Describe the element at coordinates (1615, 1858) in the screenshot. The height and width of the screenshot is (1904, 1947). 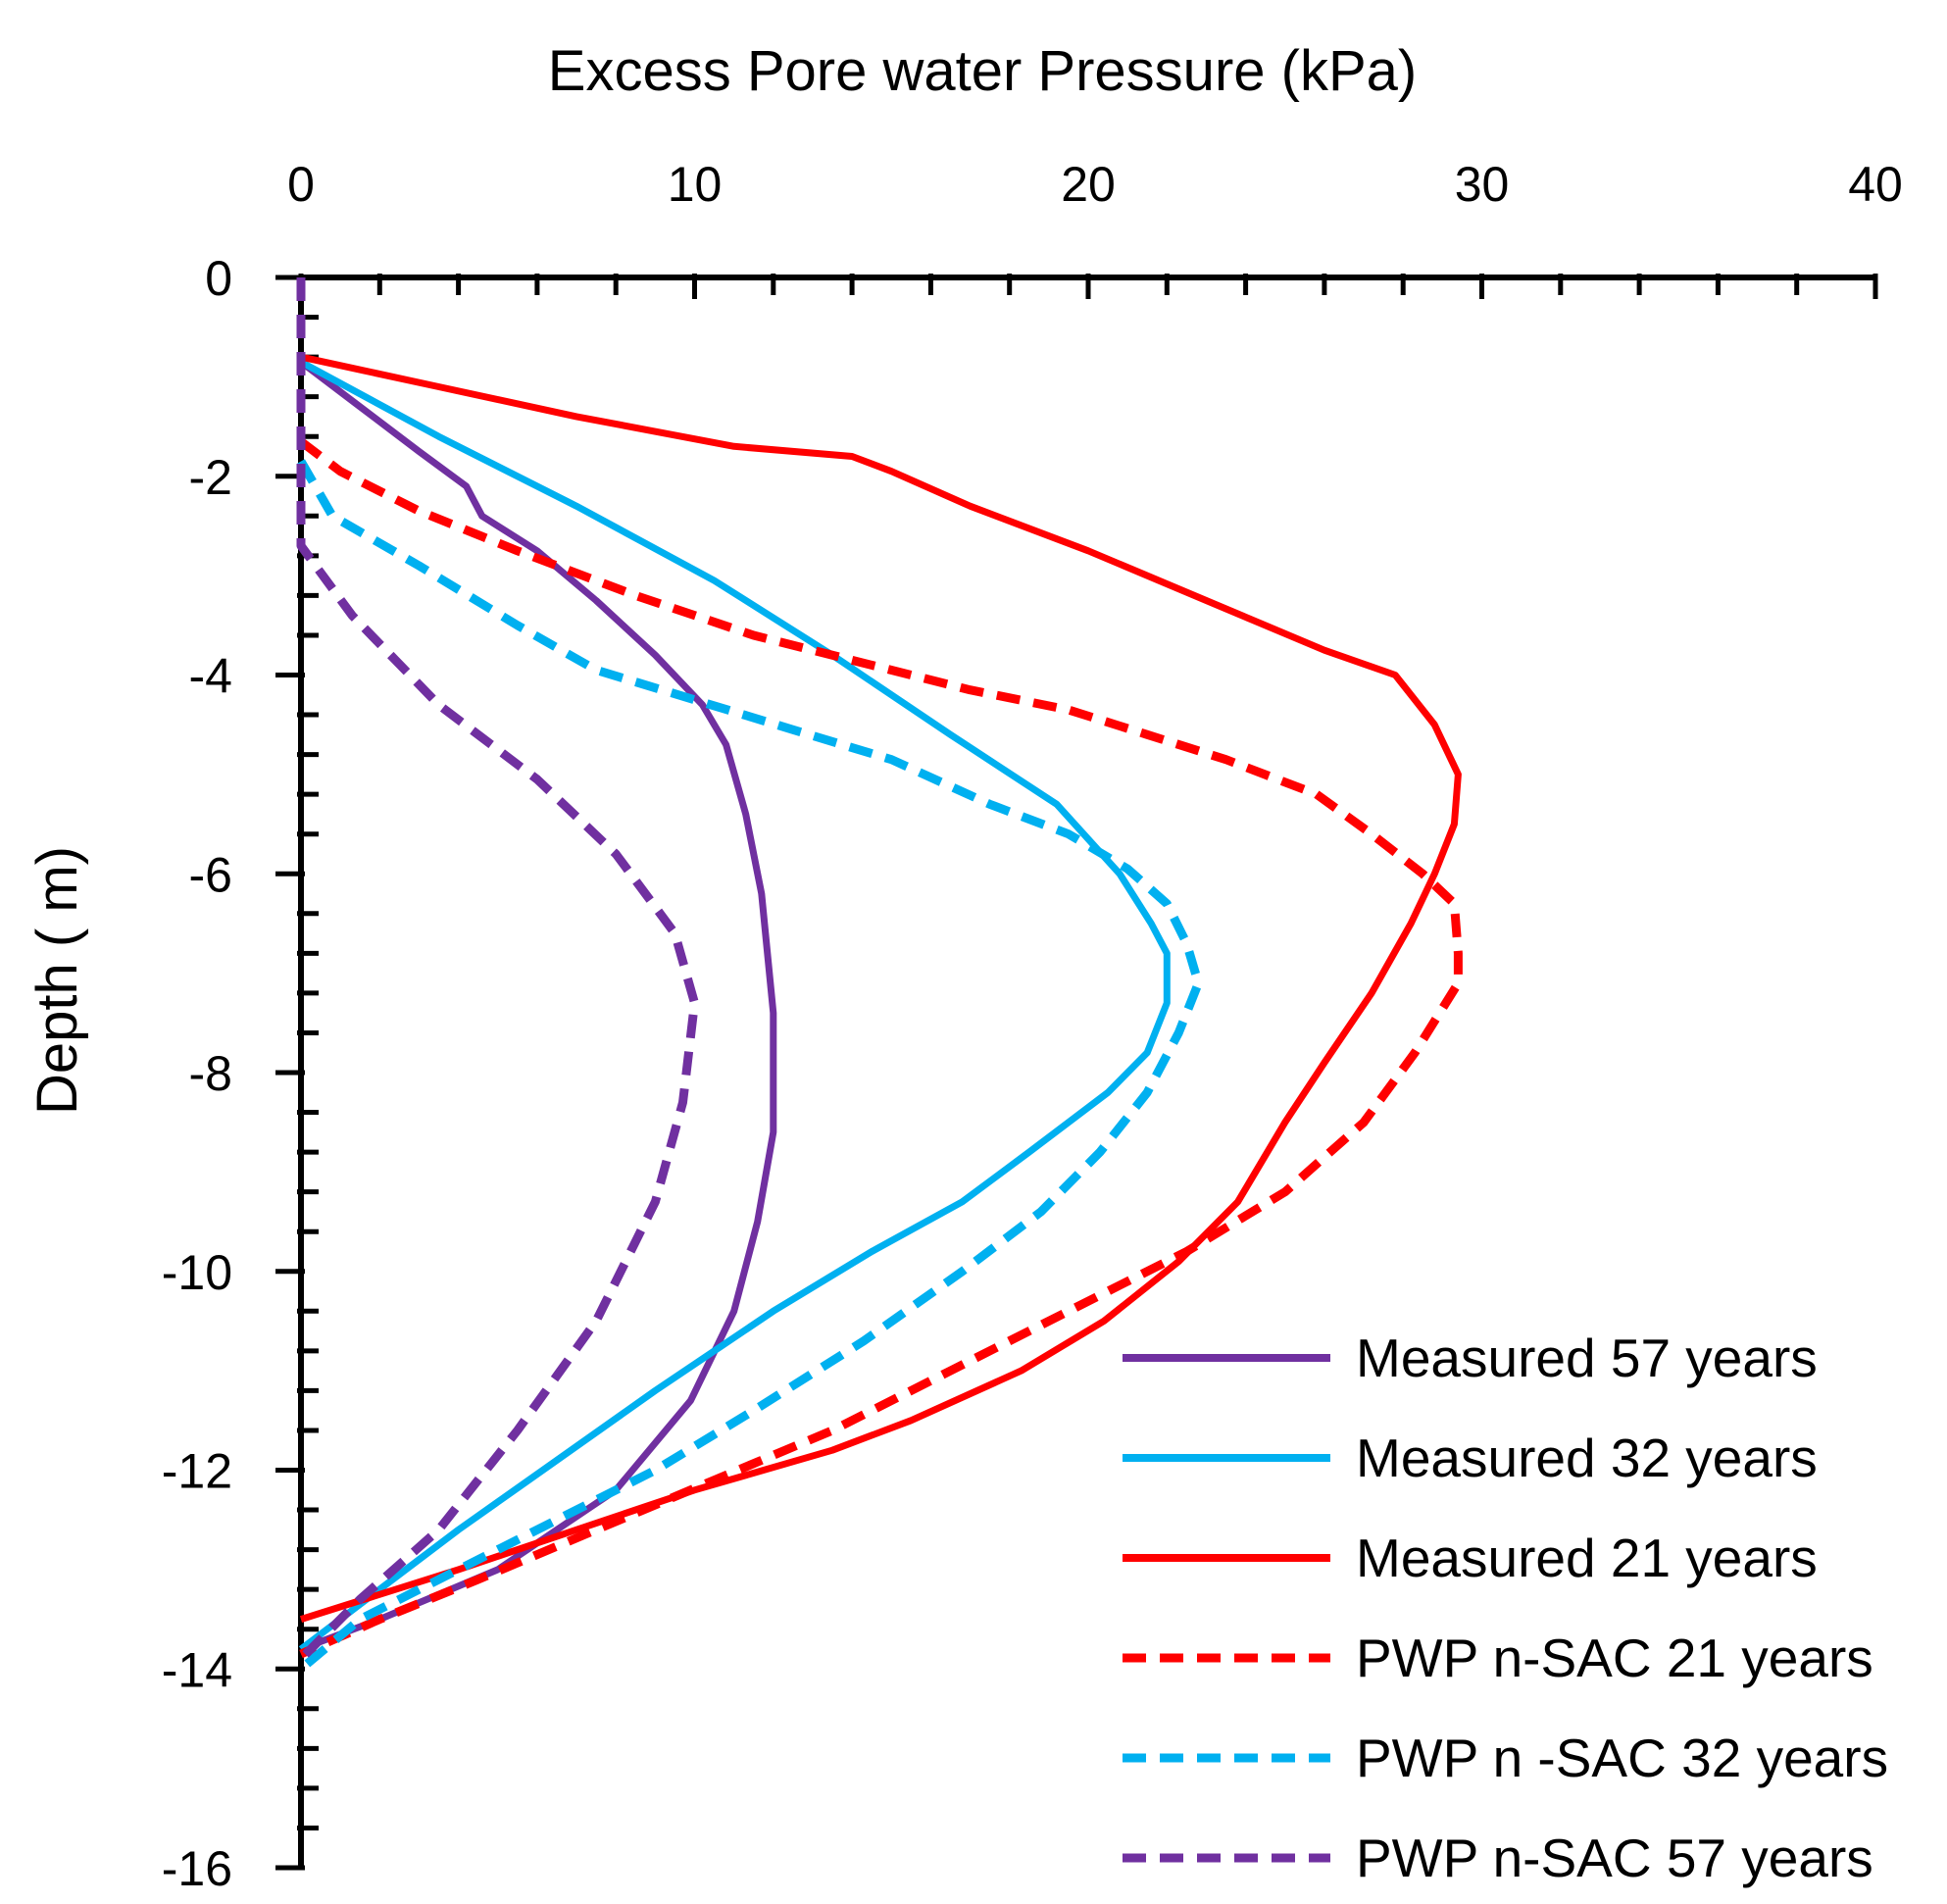
I see `legend-label: PWP n-SAC 57 years` at that location.